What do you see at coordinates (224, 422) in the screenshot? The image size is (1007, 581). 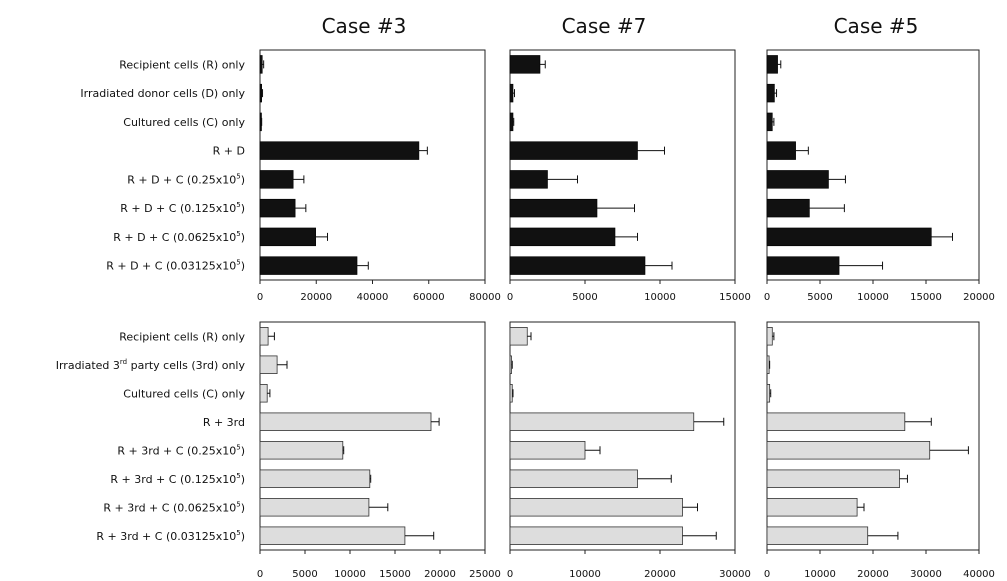 I see `category-label-bottom-4: R + 3rd` at bounding box center [224, 422].